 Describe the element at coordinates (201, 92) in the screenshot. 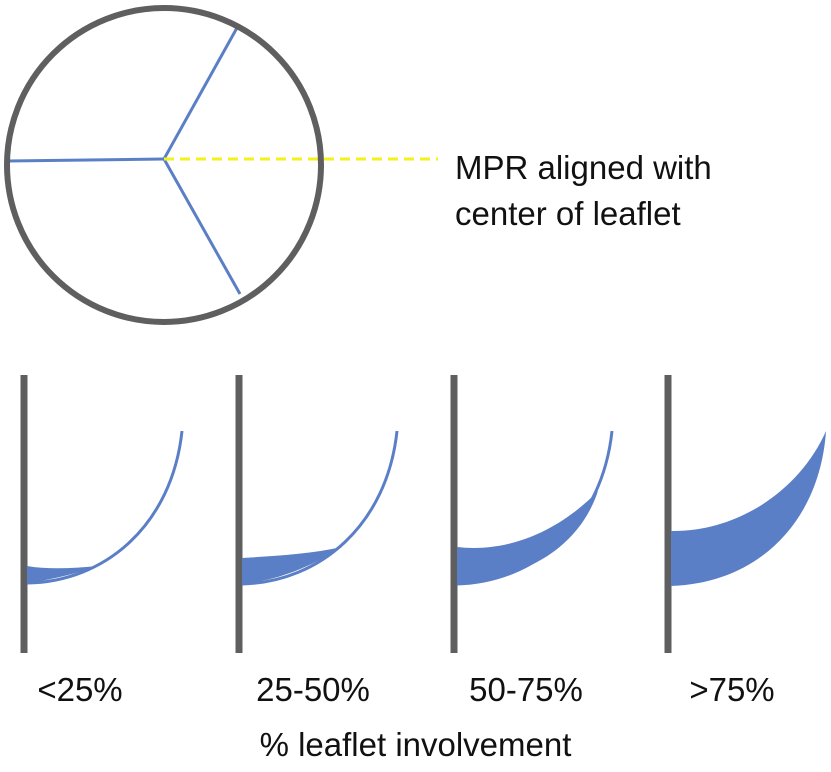

I see `leaflet-commissure-line-top` at that location.